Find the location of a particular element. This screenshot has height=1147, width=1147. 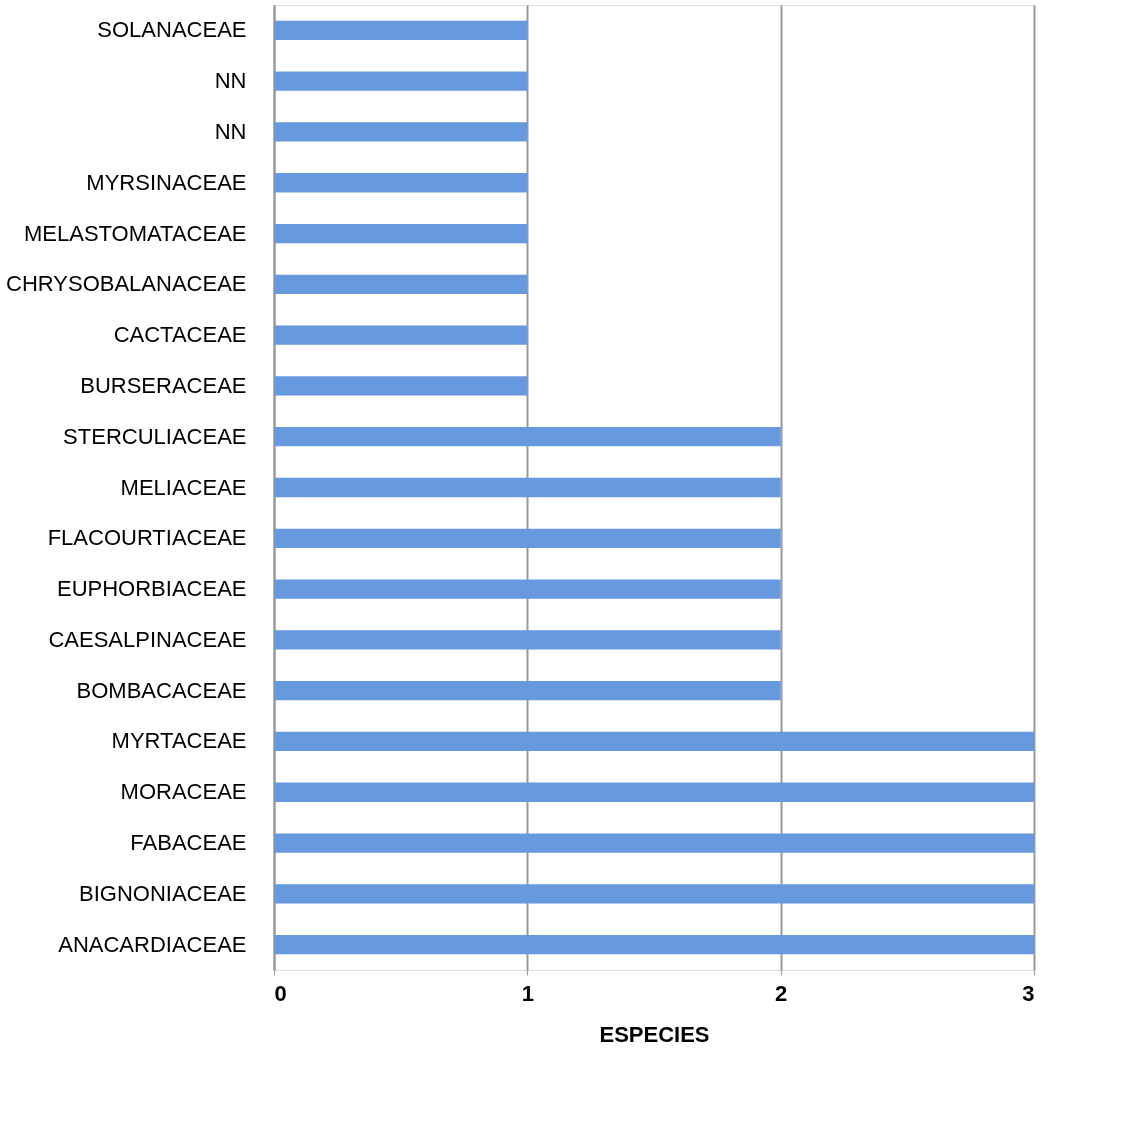

y-tick-label: FLACOURTIACEAE is located at coordinates (147, 538).